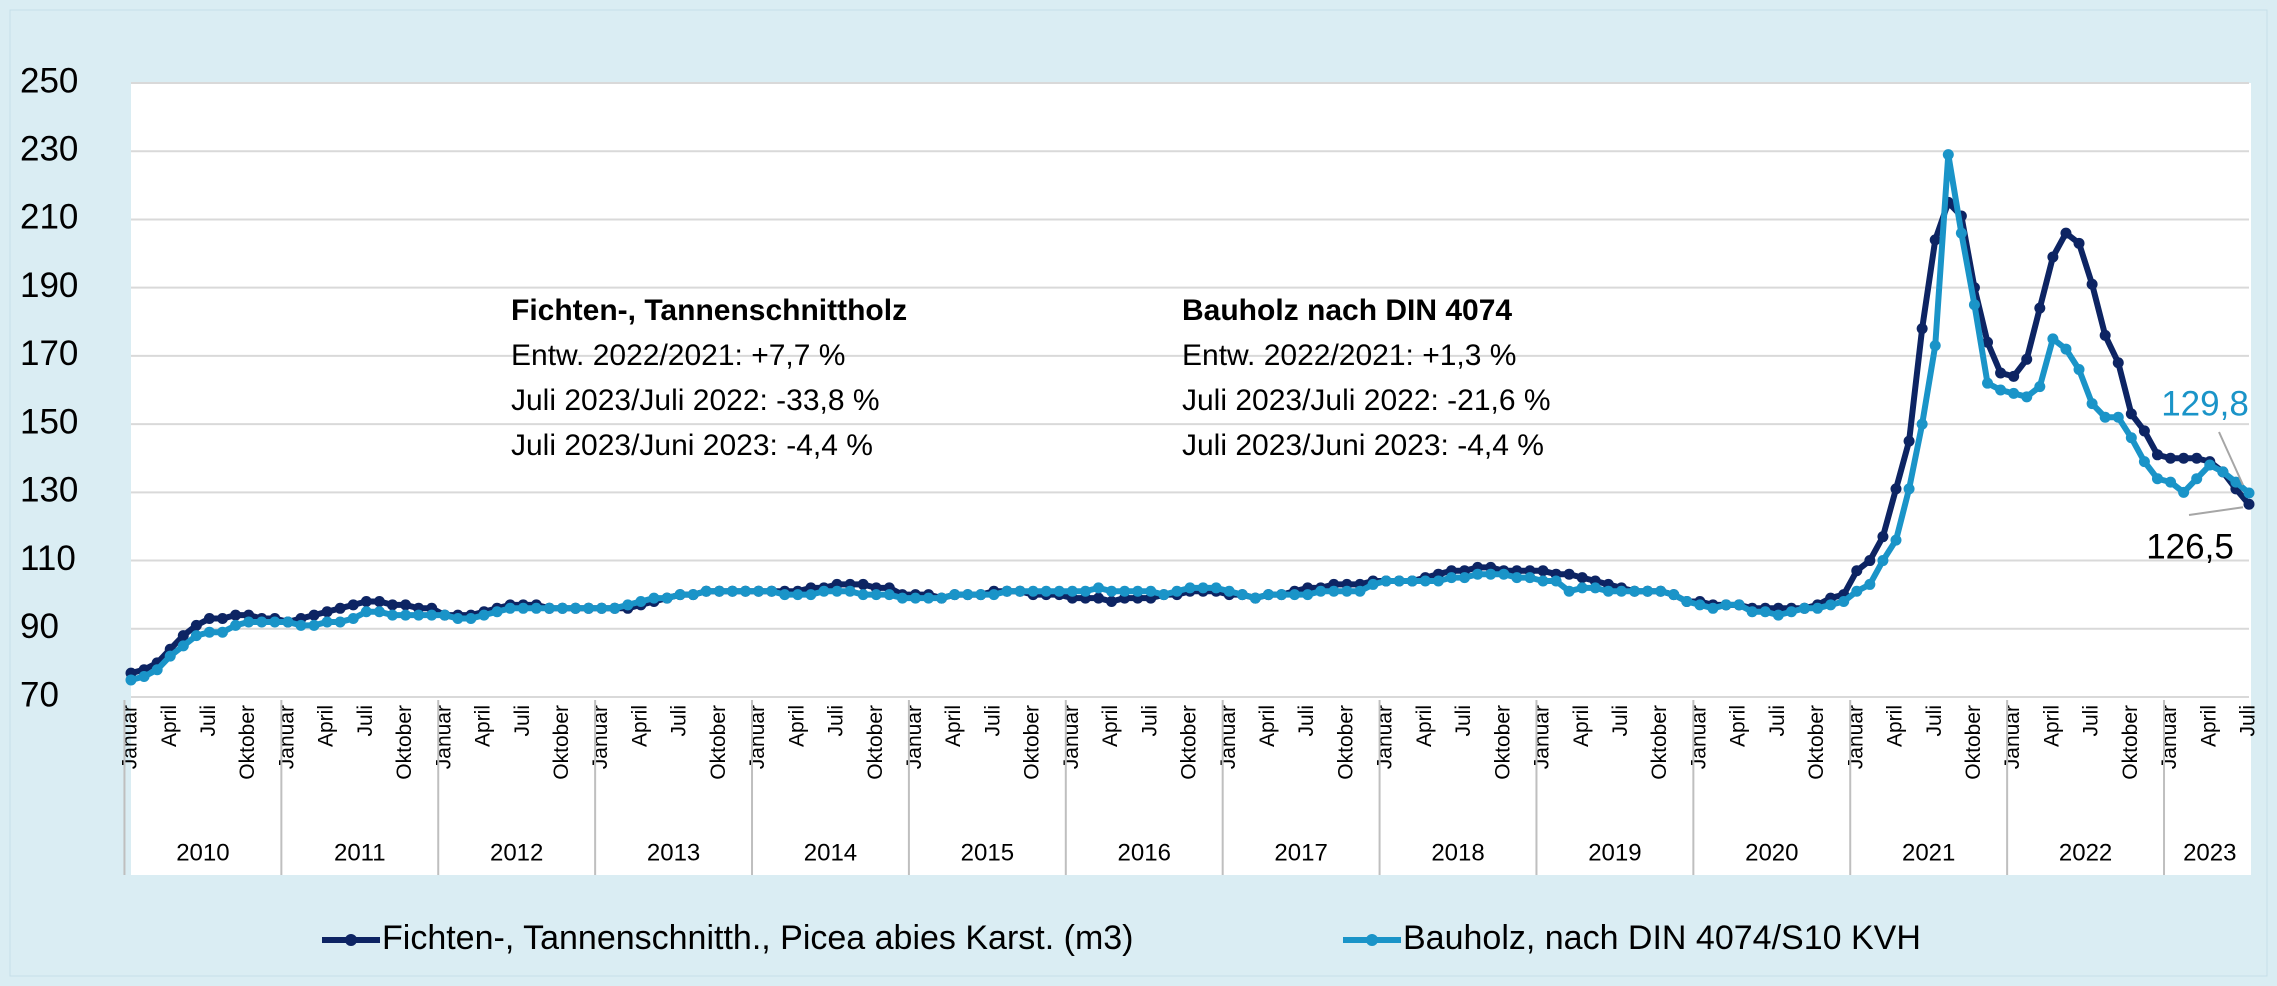  What do you see at coordinates (2205, 403) in the screenshot?
I see `end-label: 129,8` at bounding box center [2205, 403].